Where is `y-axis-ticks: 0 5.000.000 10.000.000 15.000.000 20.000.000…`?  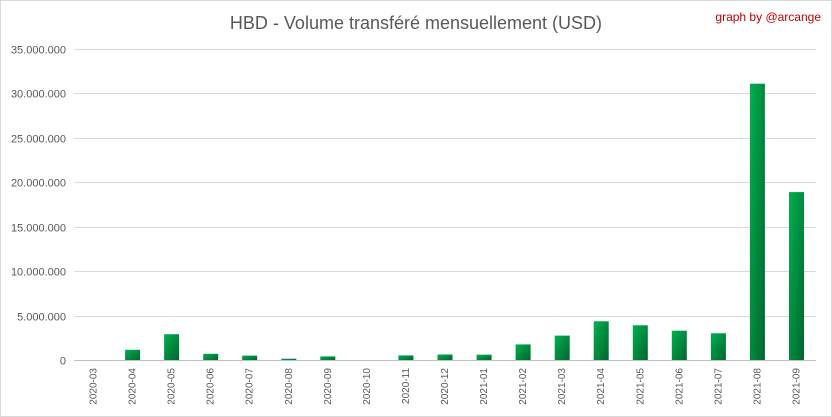 y-axis-ticks: 0 5.000.000 10.000.000 15.000.000 20.000.000… is located at coordinates (38, 206).